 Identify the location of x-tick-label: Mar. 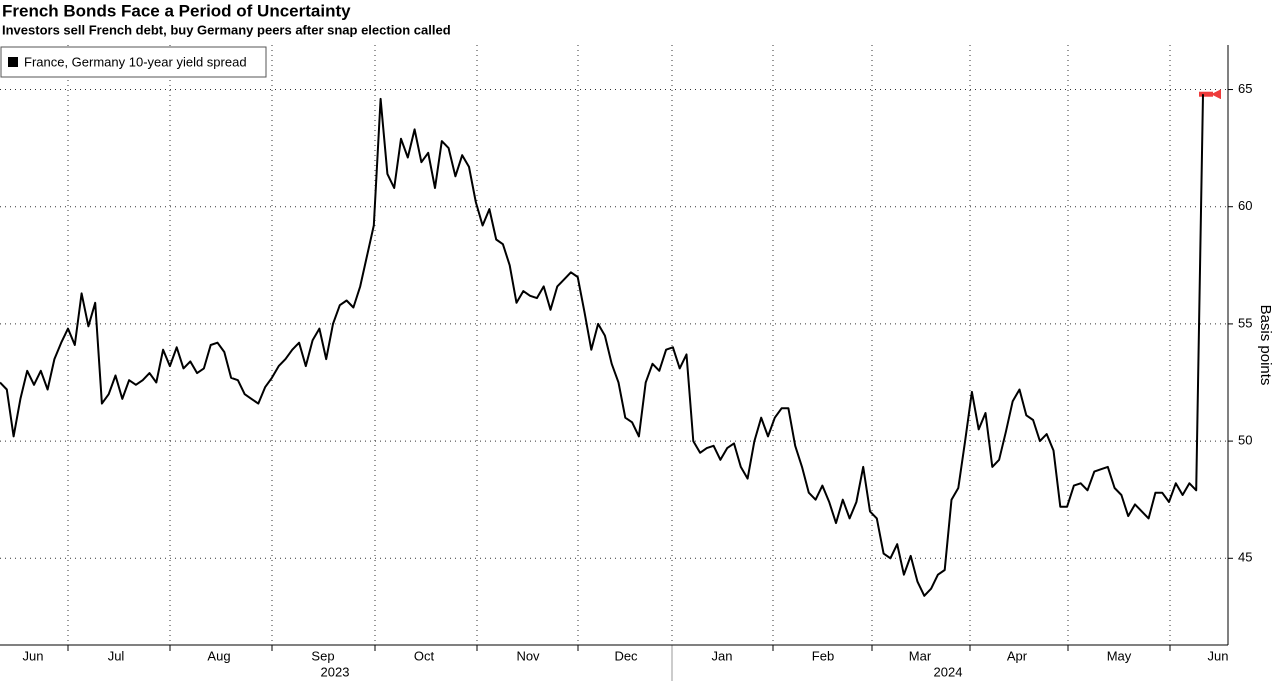
(920, 655).